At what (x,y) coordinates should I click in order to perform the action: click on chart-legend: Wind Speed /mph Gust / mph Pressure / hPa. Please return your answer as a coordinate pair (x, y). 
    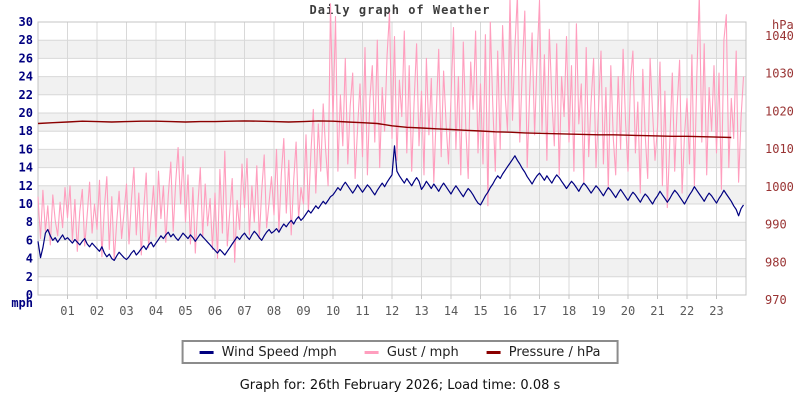
    Looking at the image, I should click on (400, 352).